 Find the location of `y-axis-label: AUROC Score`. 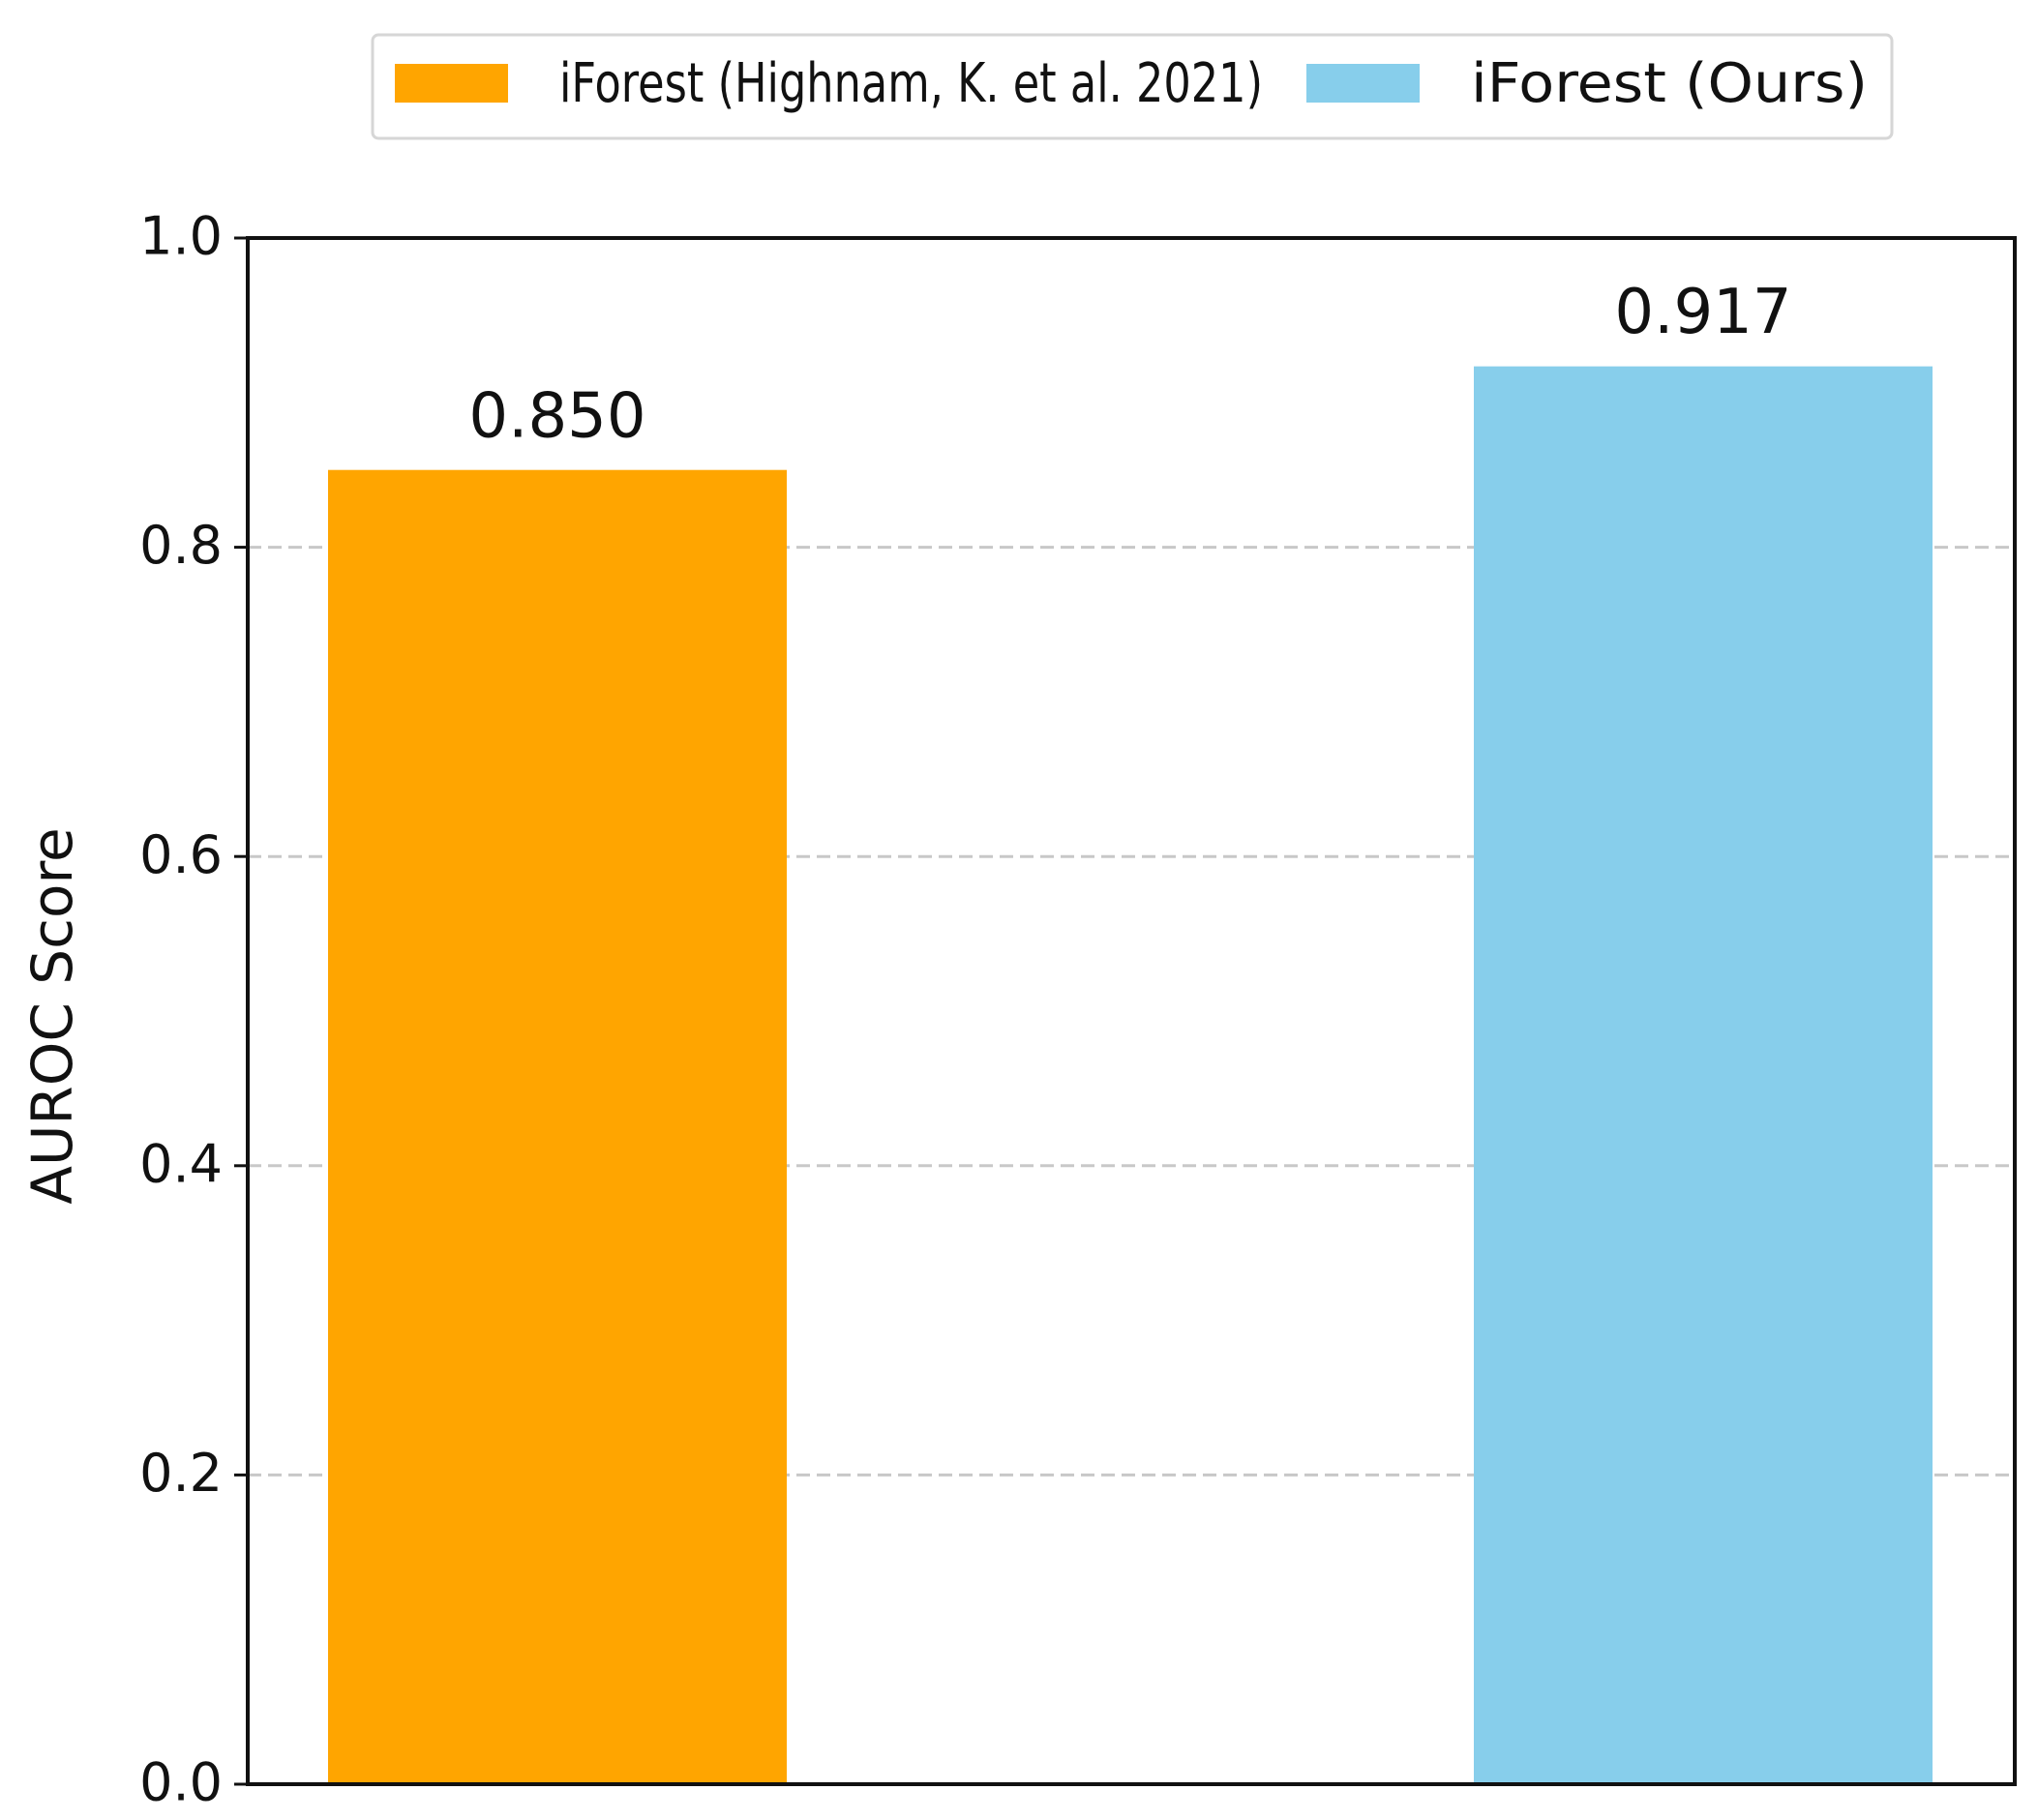

y-axis-label: AUROC Score is located at coordinates (52, 1016).